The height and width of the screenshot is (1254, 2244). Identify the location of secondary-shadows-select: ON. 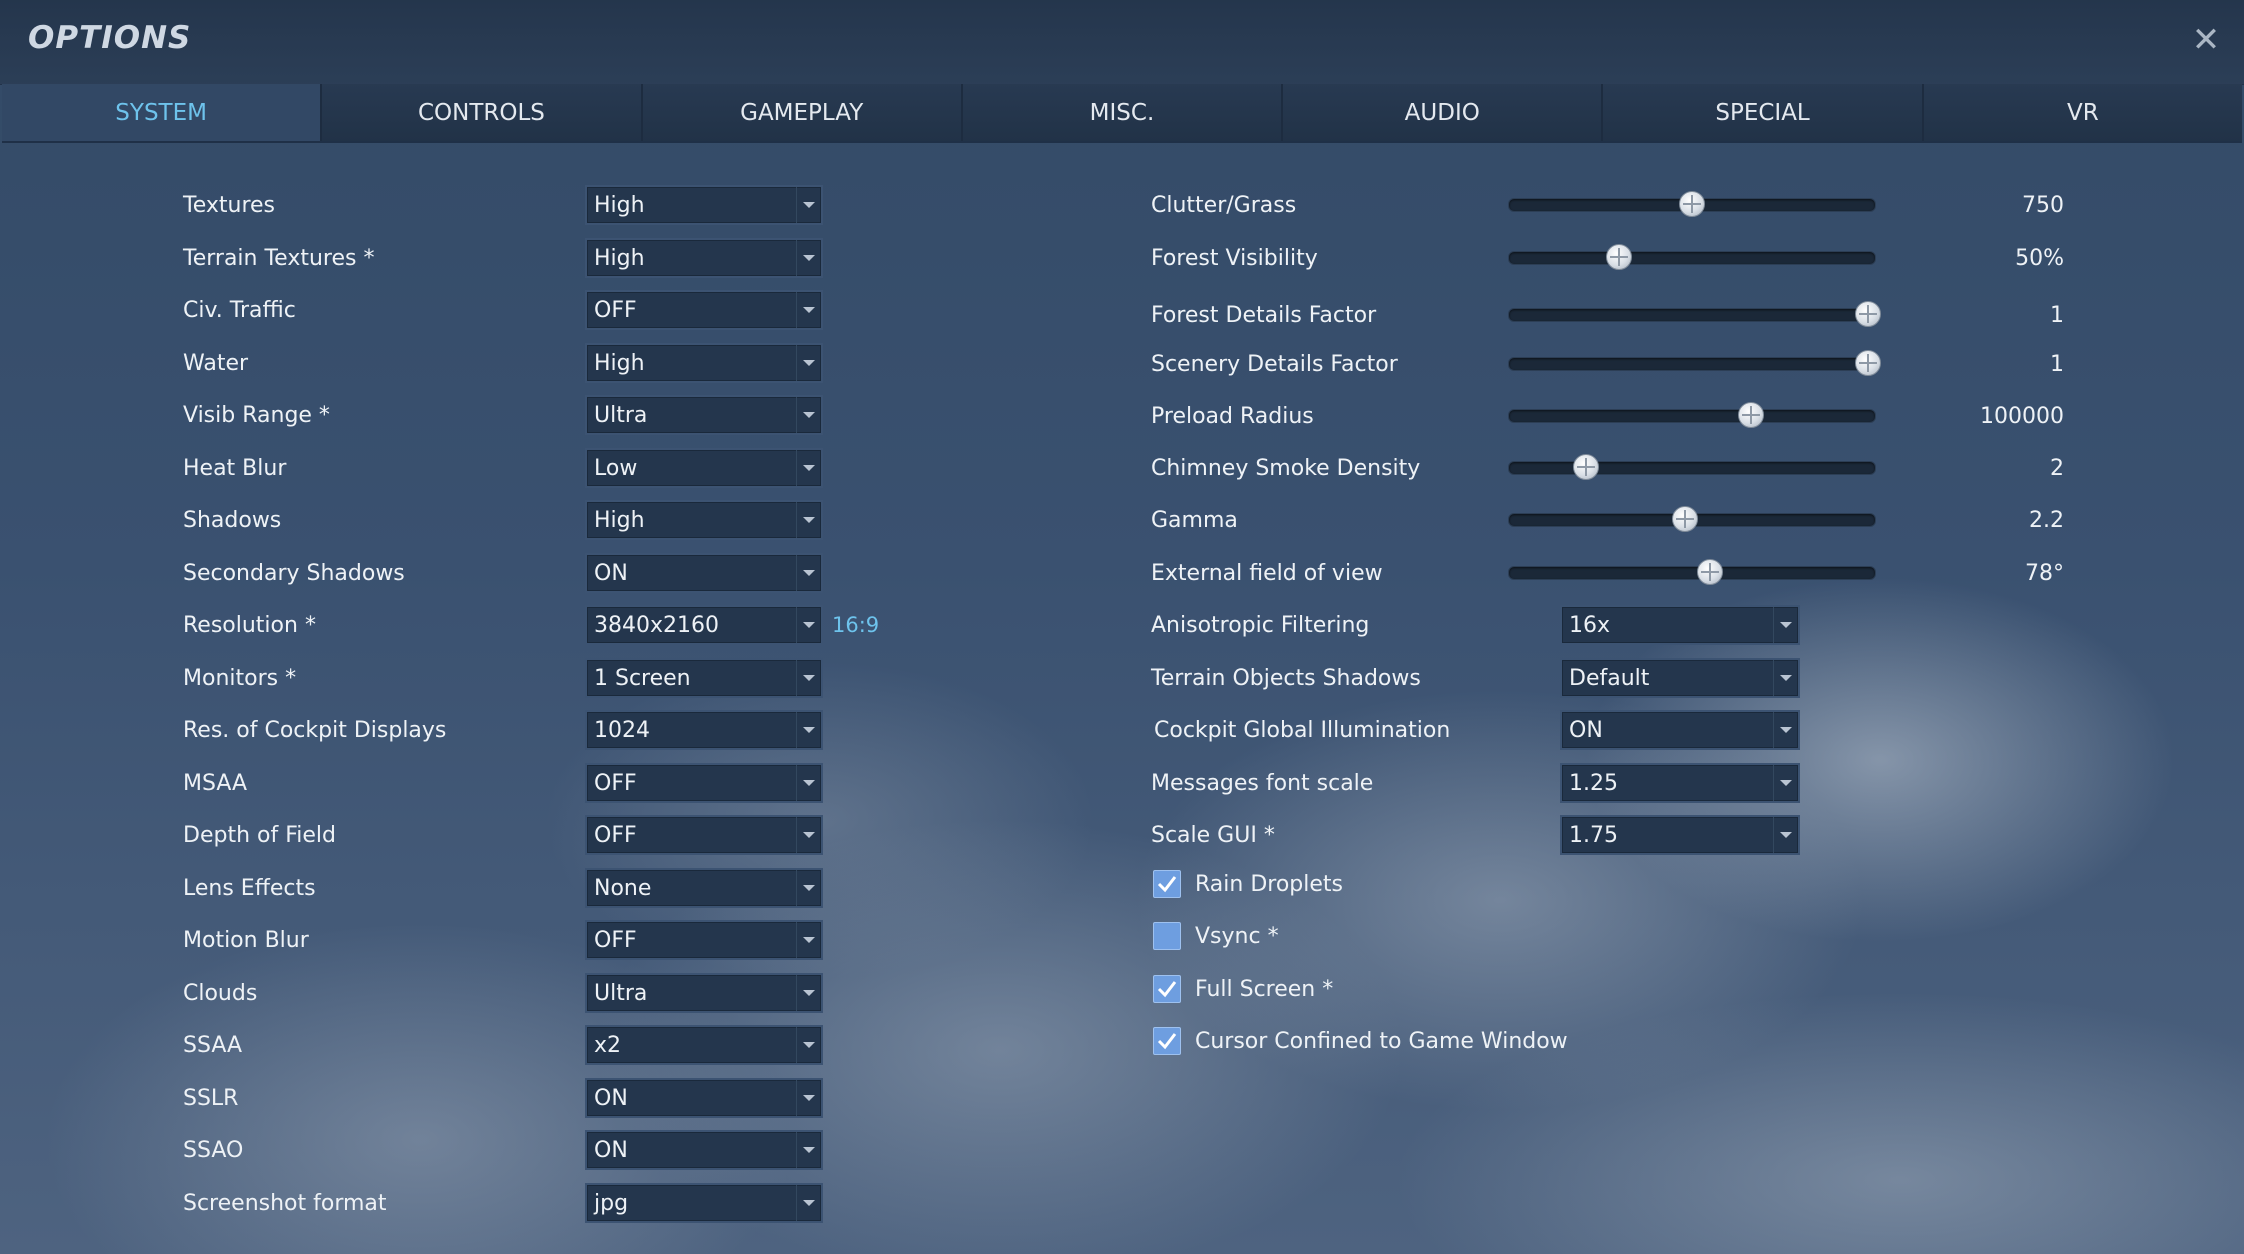
(704, 573).